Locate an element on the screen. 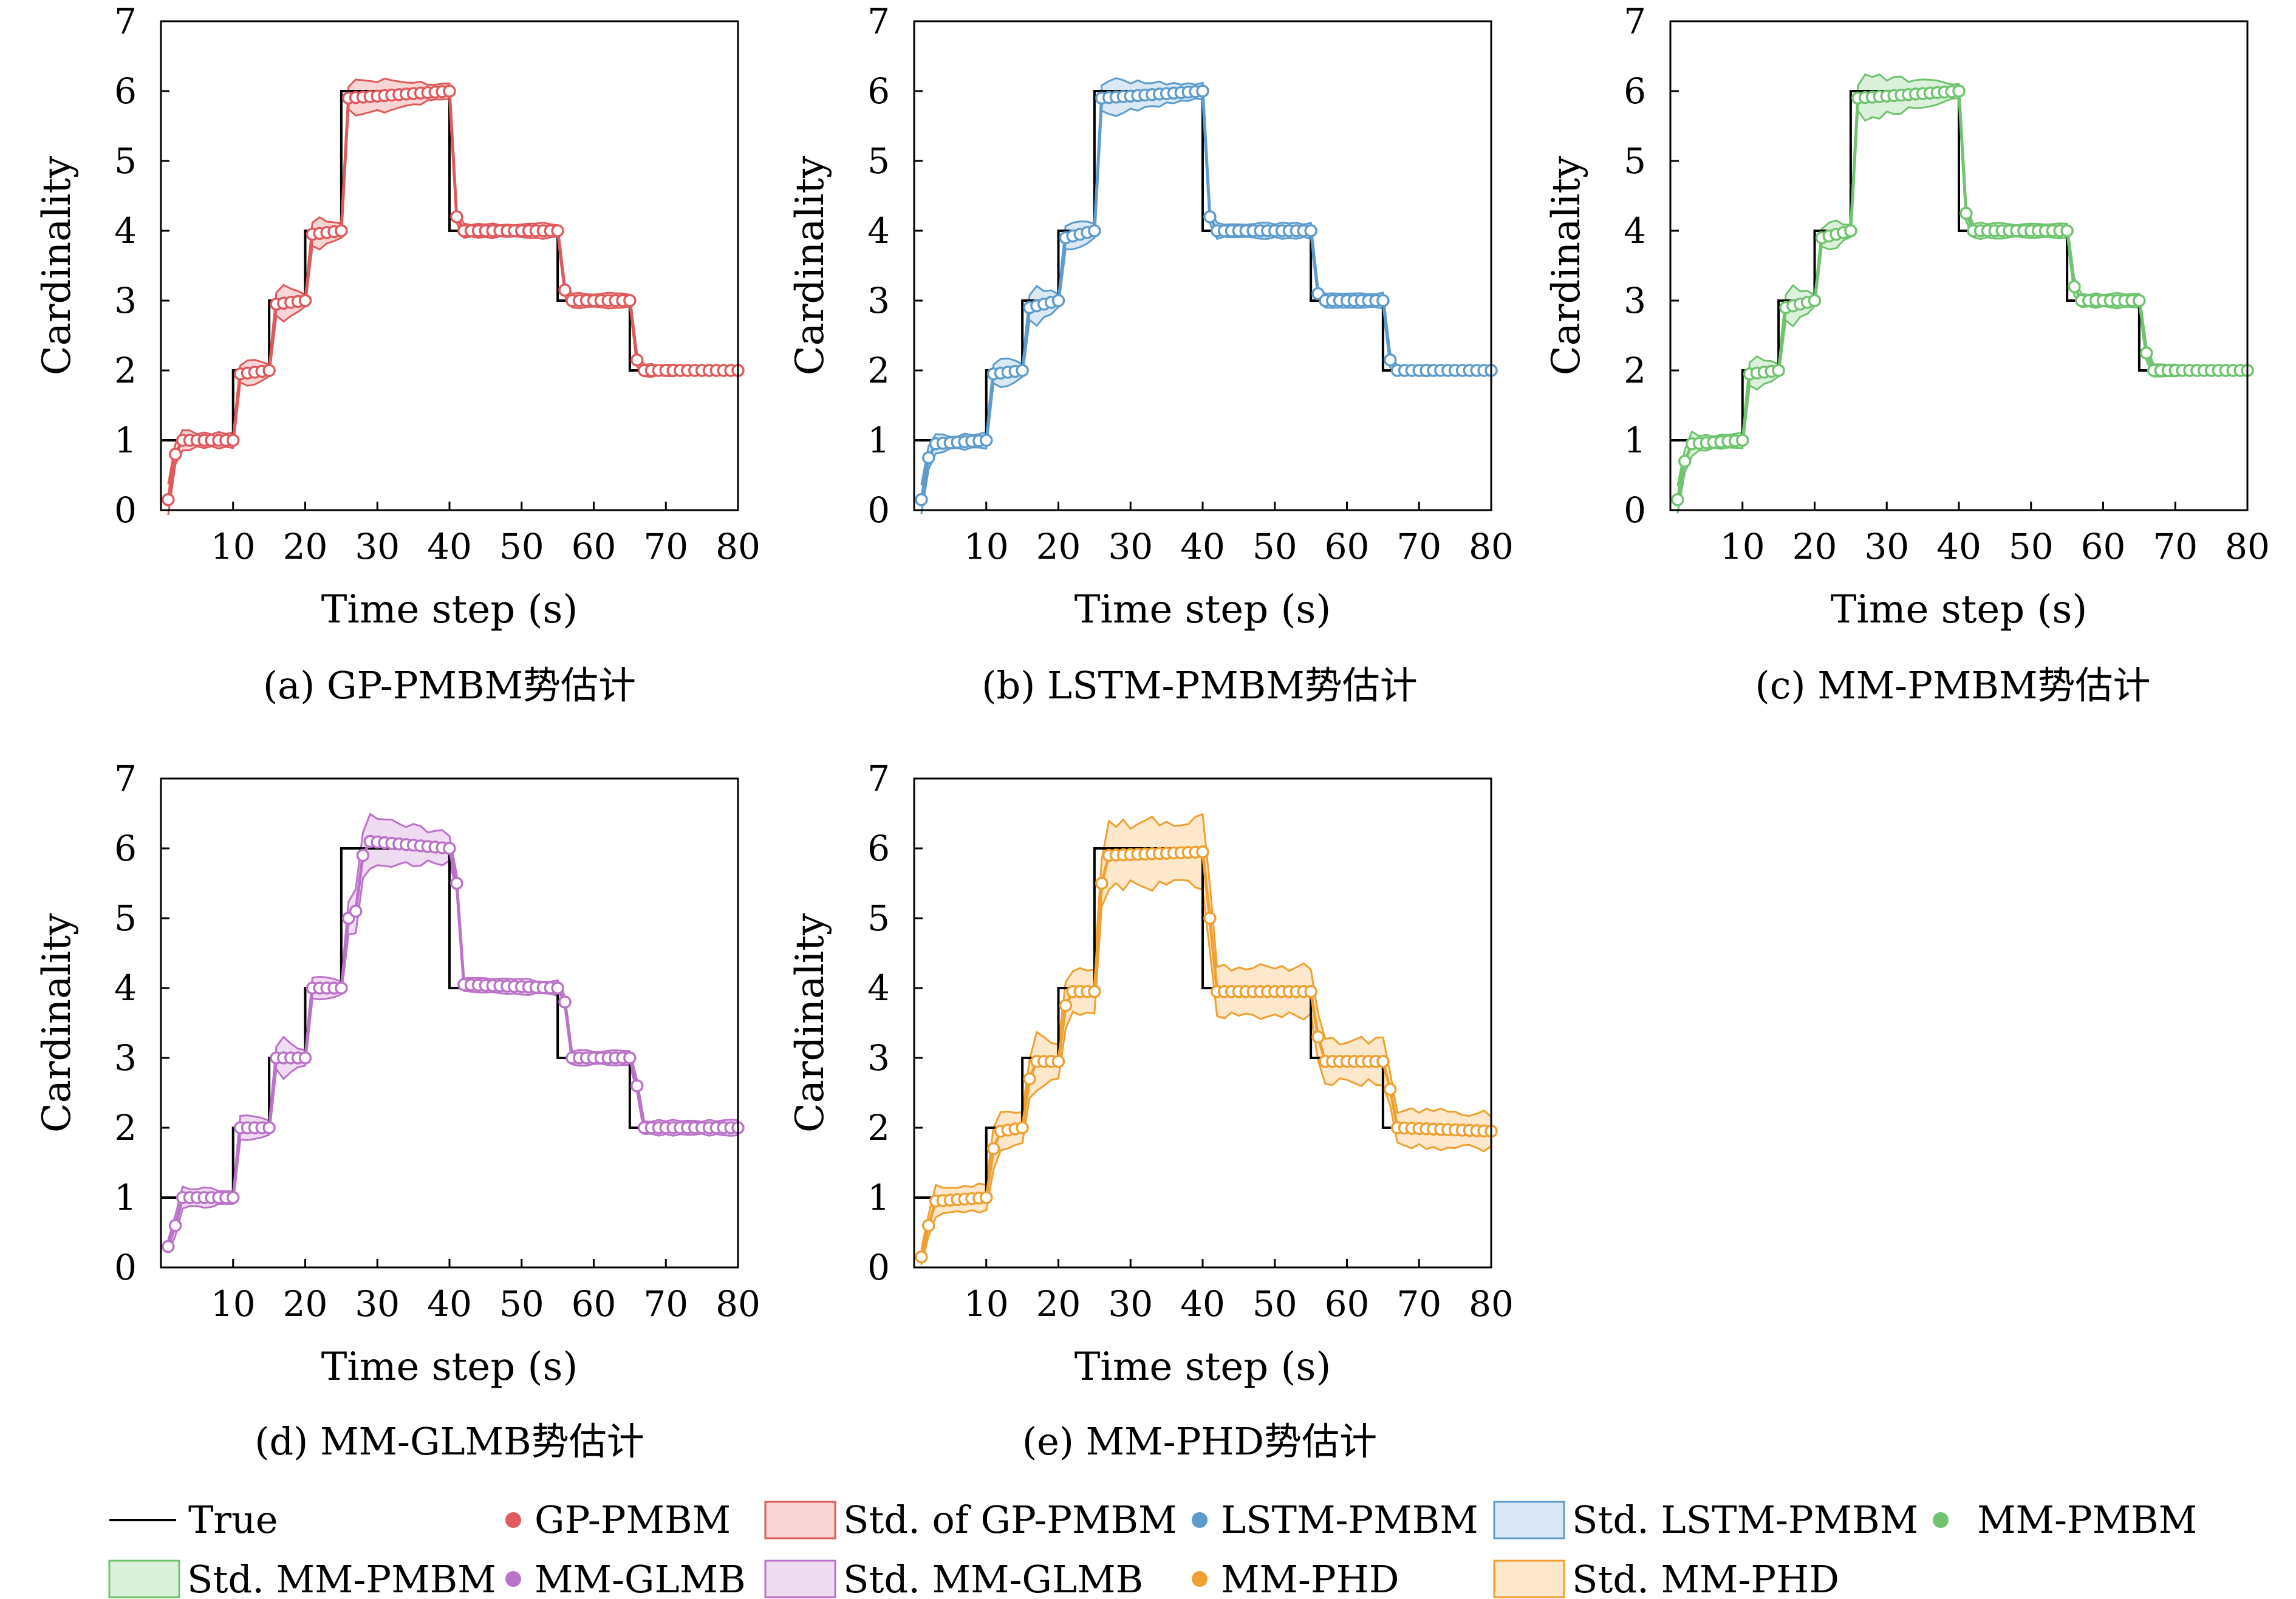  y-tick-label: 0 is located at coordinates (1635, 510).